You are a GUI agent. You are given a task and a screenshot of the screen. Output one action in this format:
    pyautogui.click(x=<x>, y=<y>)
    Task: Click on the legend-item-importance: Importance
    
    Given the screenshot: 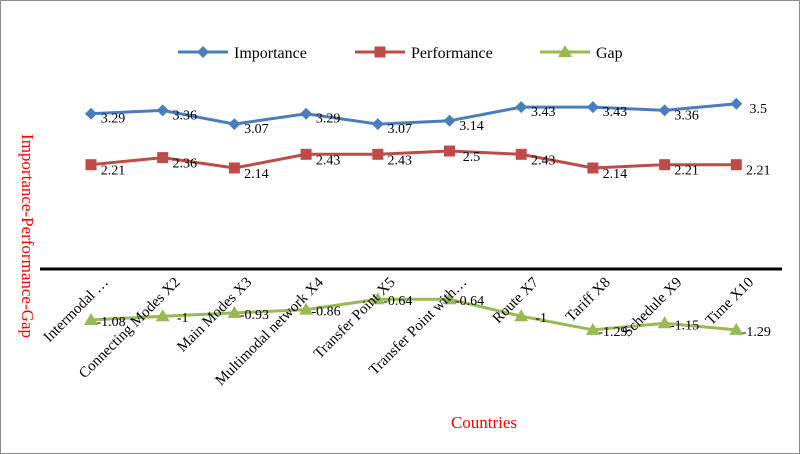 What is the action you would take?
    pyautogui.click(x=242, y=53)
    